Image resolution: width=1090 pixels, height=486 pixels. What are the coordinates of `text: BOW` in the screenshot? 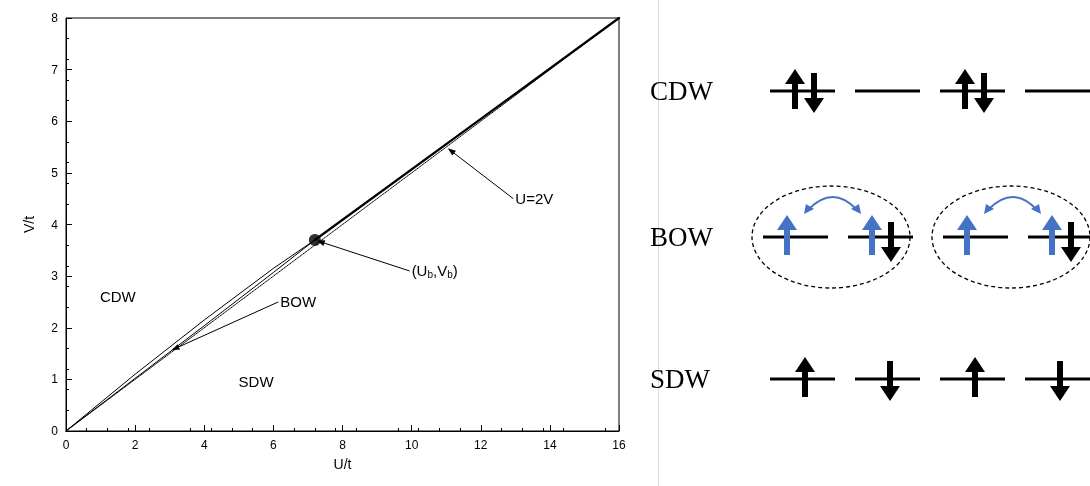 It's located at (682, 237).